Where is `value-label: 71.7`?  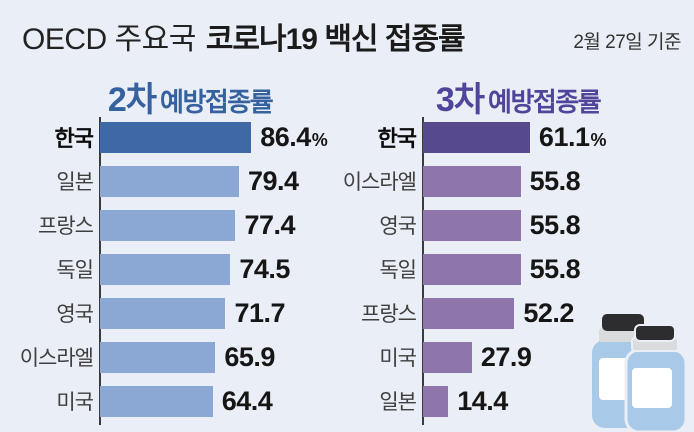
value-label: 71.7 is located at coordinates (260, 312).